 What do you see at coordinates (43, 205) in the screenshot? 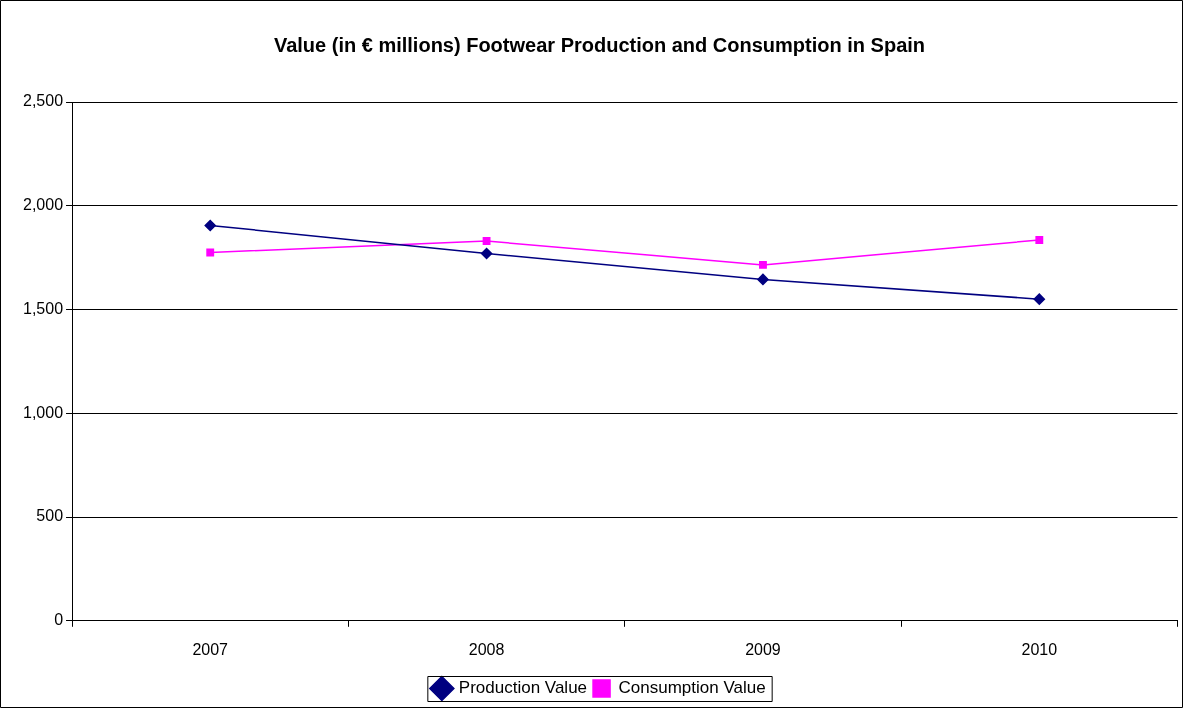
I see `y-tick-label: 2,000` at bounding box center [43, 205].